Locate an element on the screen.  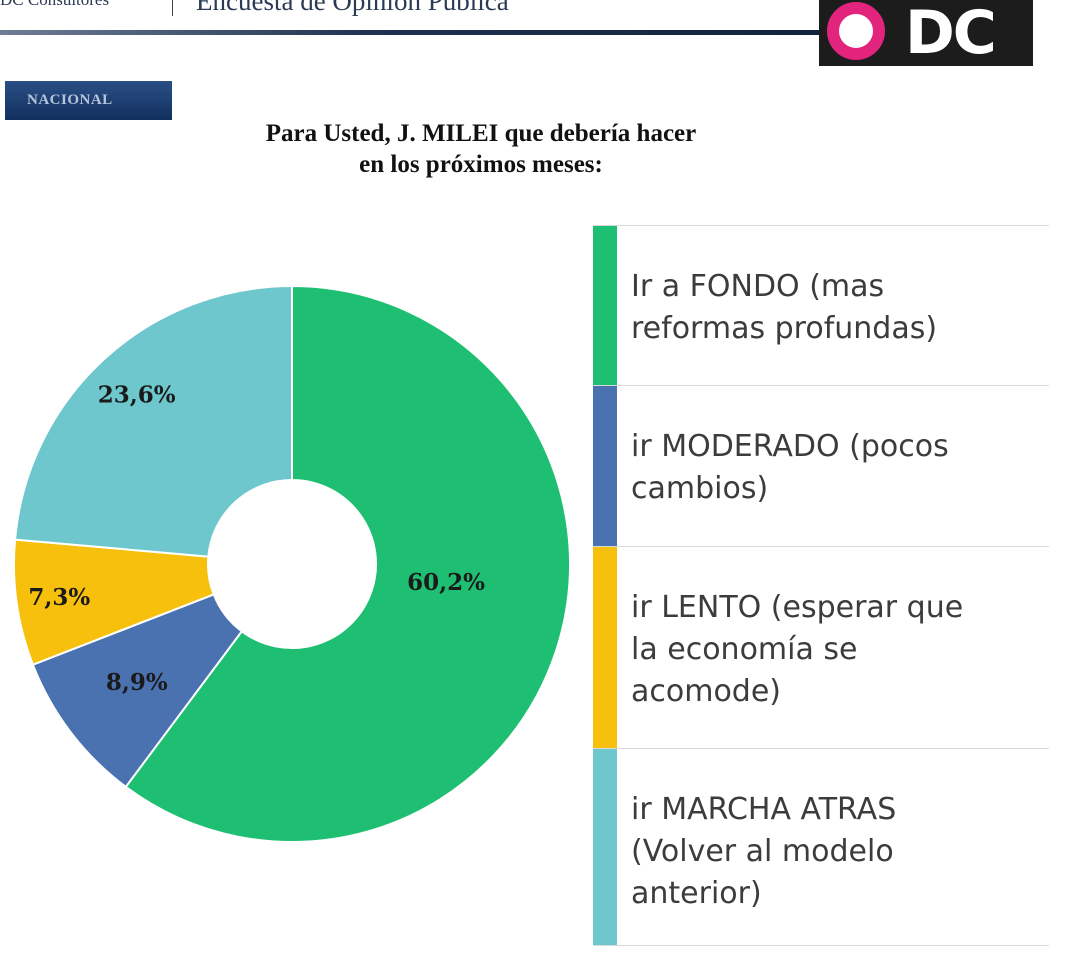
slice-value-label: 7,3% is located at coordinates (59, 597).